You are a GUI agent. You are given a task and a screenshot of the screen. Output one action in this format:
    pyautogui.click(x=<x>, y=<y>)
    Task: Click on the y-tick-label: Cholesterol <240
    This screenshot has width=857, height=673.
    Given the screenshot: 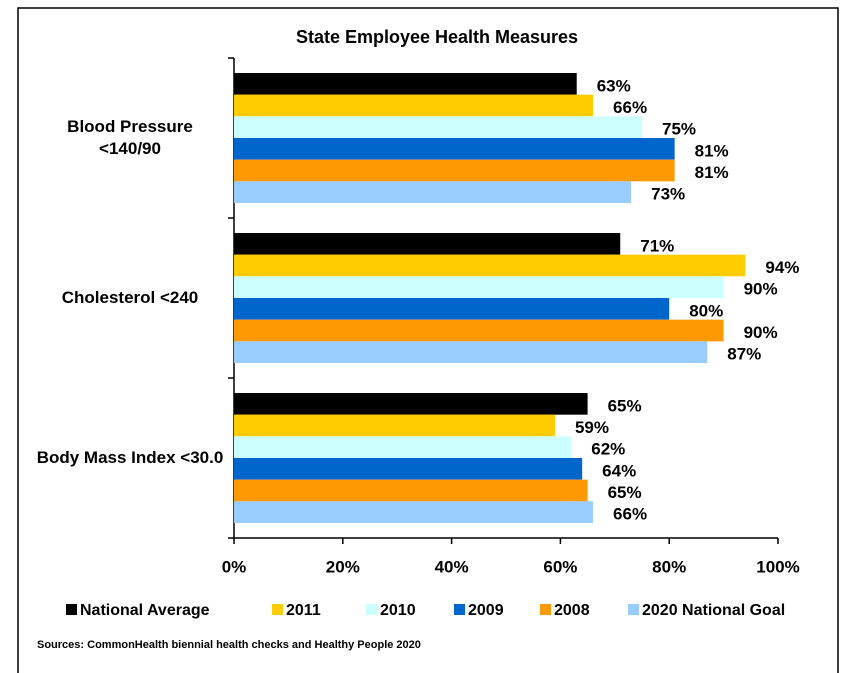 What is the action you would take?
    pyautogui.click(x=130, y=297)
    